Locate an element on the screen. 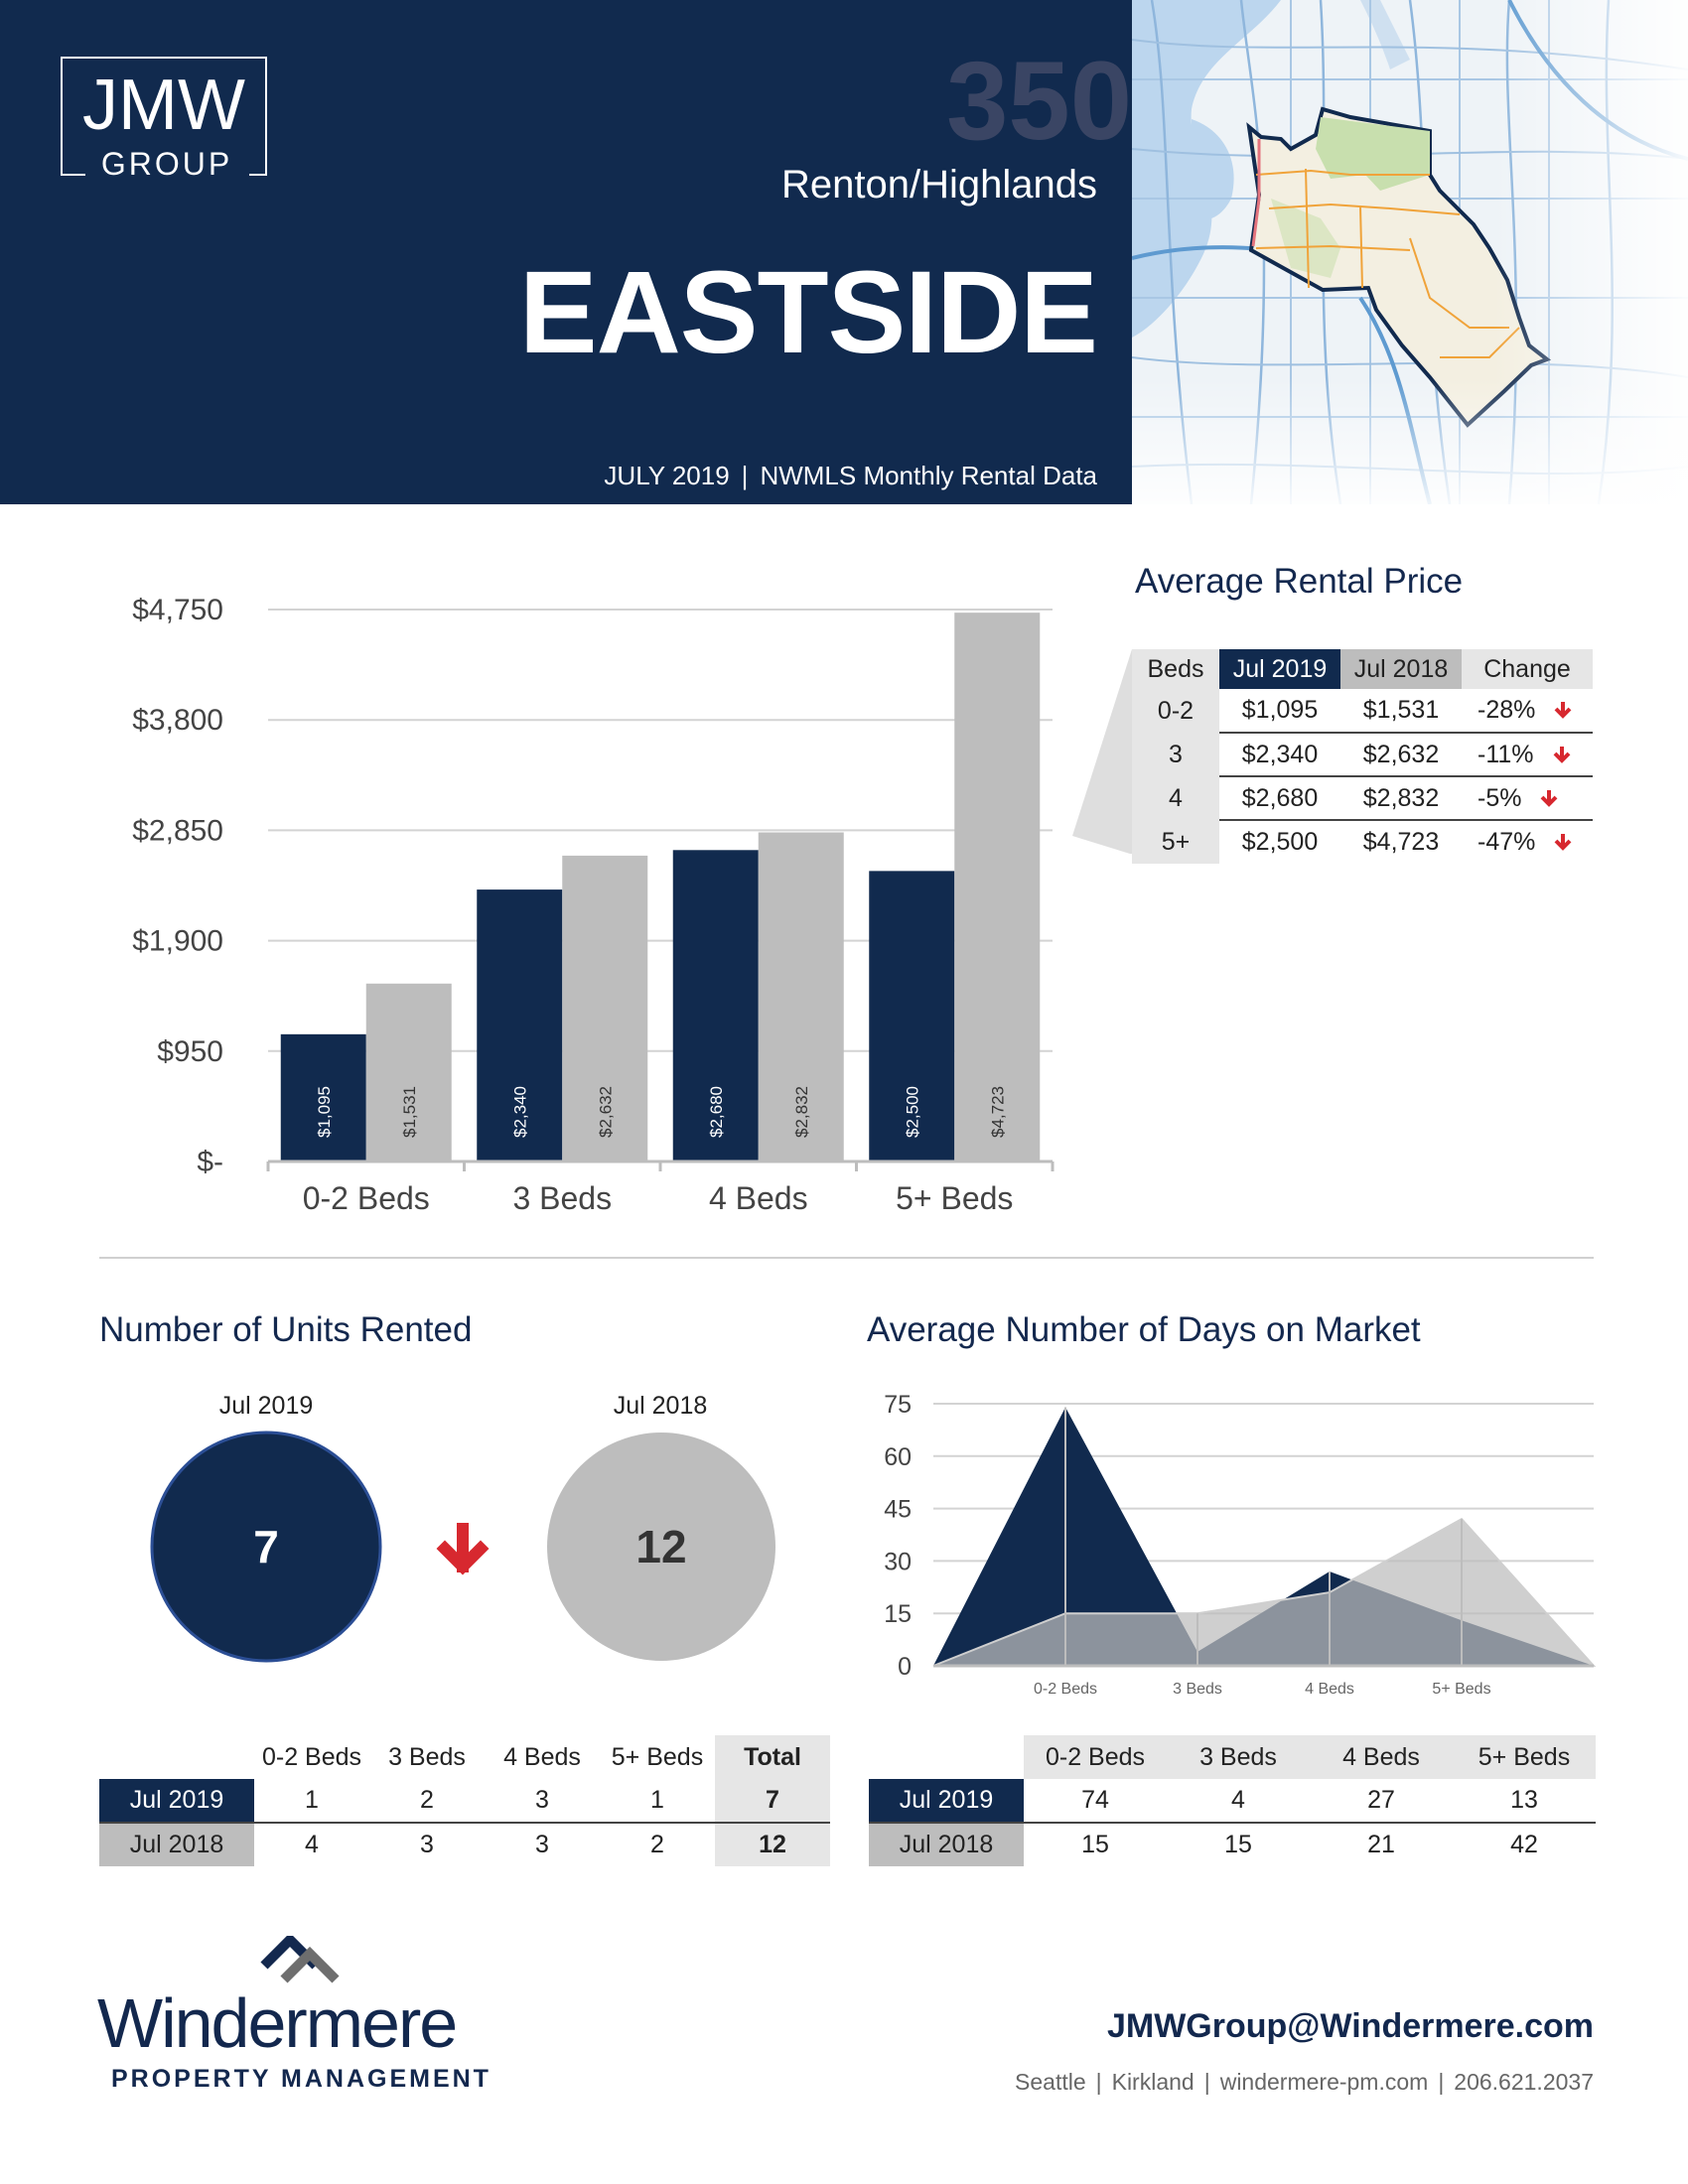  table-cell: 3 is located at coordinates (542, 1844).